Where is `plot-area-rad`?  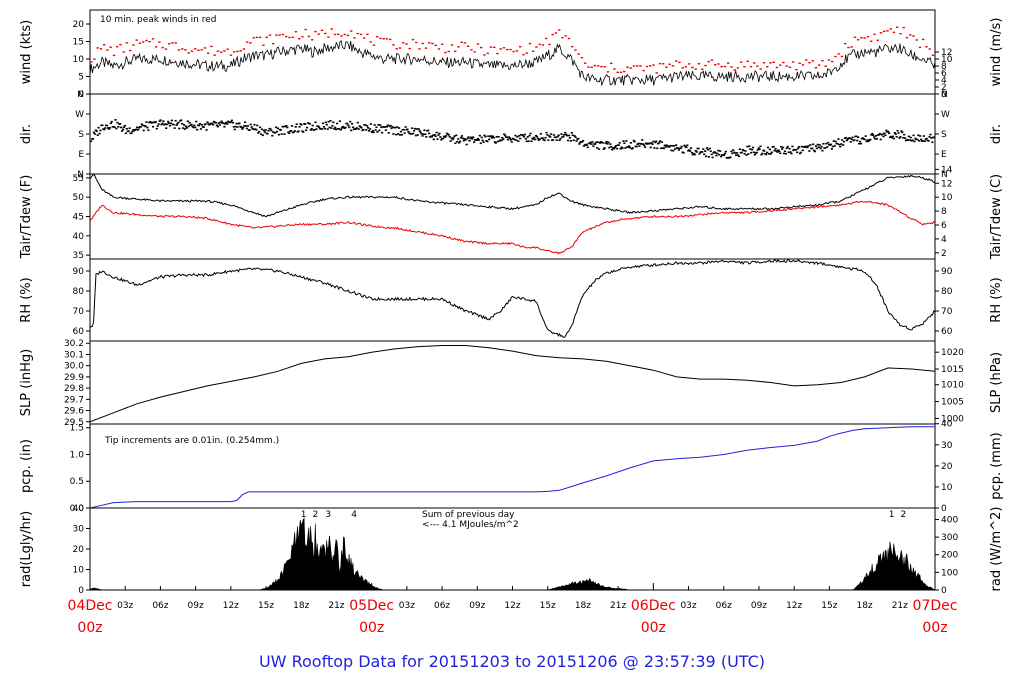 plot-area-rad is located at coordinates (512, 553).